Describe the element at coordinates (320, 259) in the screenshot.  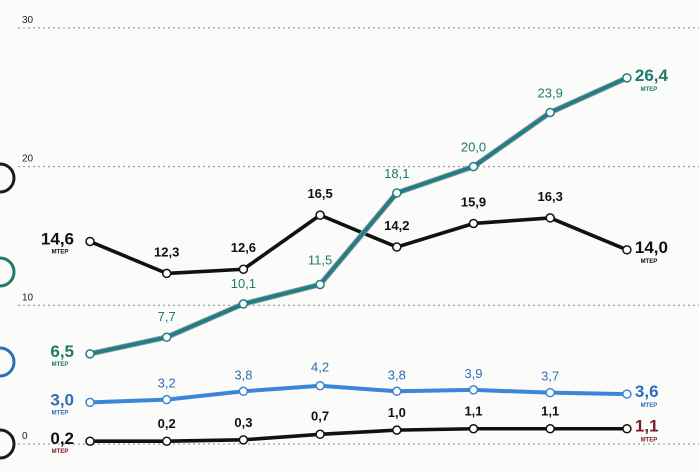
I see `data-label: 11,5` at that location.